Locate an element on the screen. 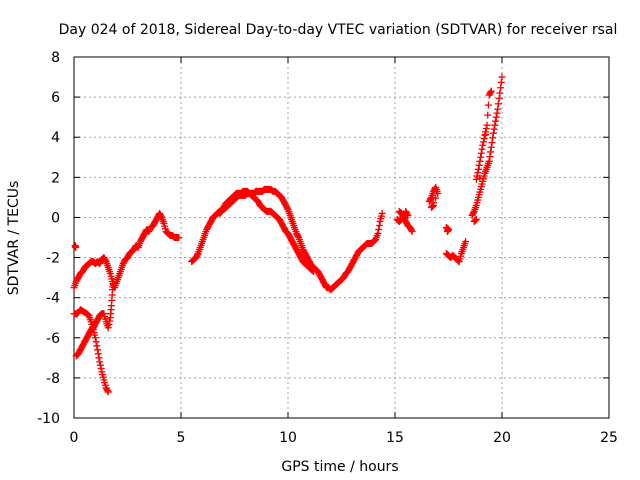 The width and height of the screenshot is (640, 480). y-tick-label: 4 is located at coordinates (55, 138).